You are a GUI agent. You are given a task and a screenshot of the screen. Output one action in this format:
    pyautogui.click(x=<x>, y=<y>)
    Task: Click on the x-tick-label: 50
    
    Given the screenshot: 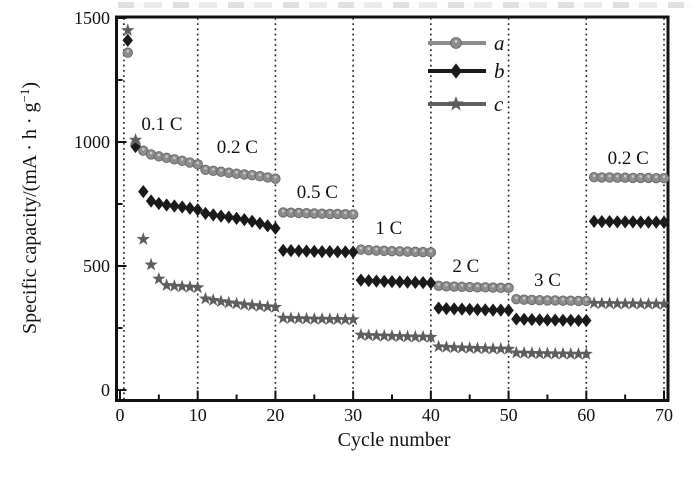 What is the action you would take?
    pyautogui.click(x=509, y=415)
    